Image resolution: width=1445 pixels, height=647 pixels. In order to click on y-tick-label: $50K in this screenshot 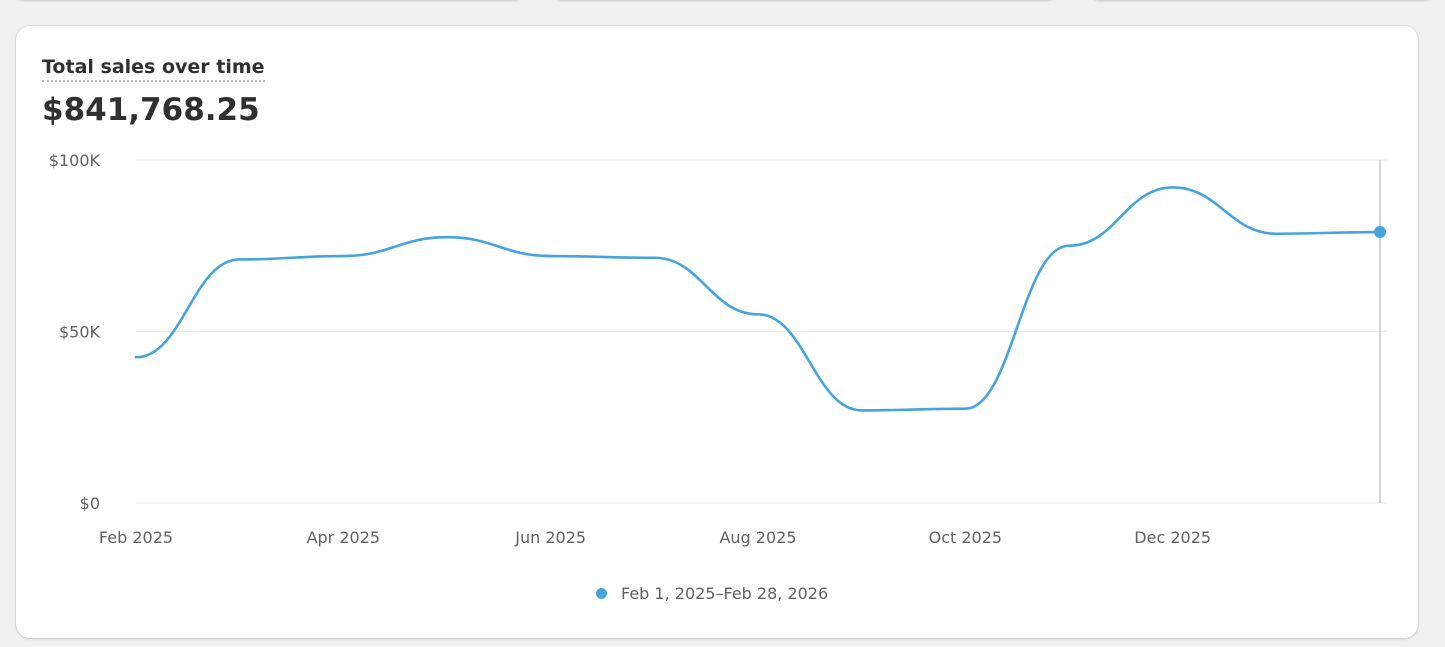, I will do `click(80, 332)`.